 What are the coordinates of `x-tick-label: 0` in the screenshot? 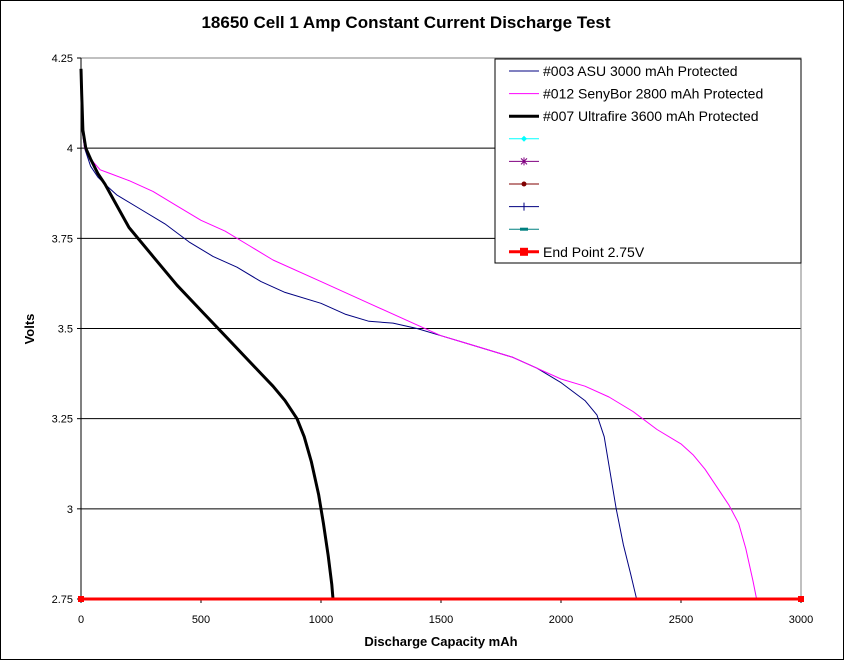 It's located at (81, 620).